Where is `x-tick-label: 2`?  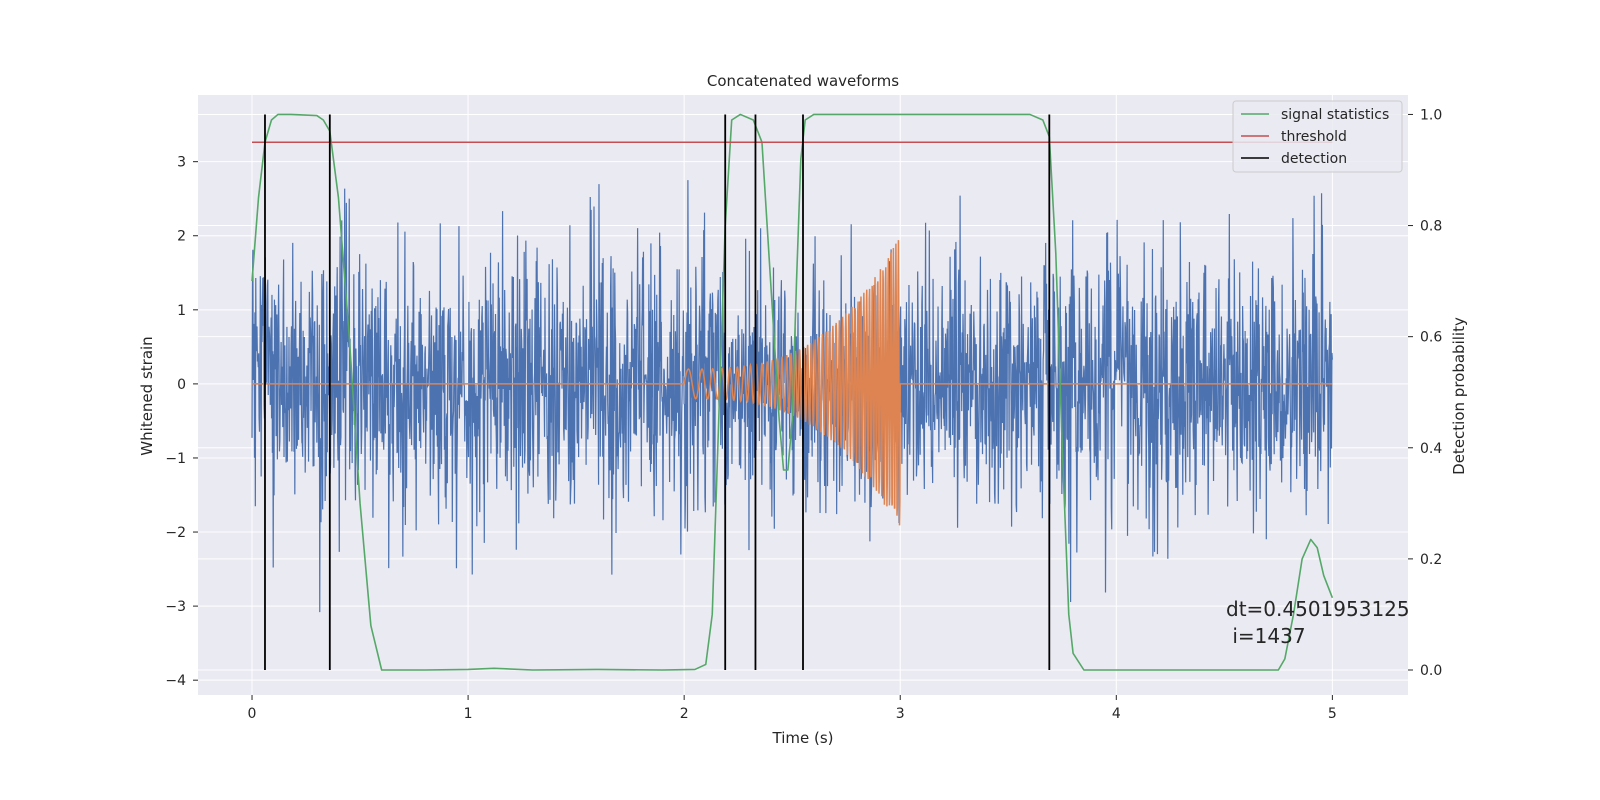 x-tick-label: 2 is located at coordinates (684, 714).